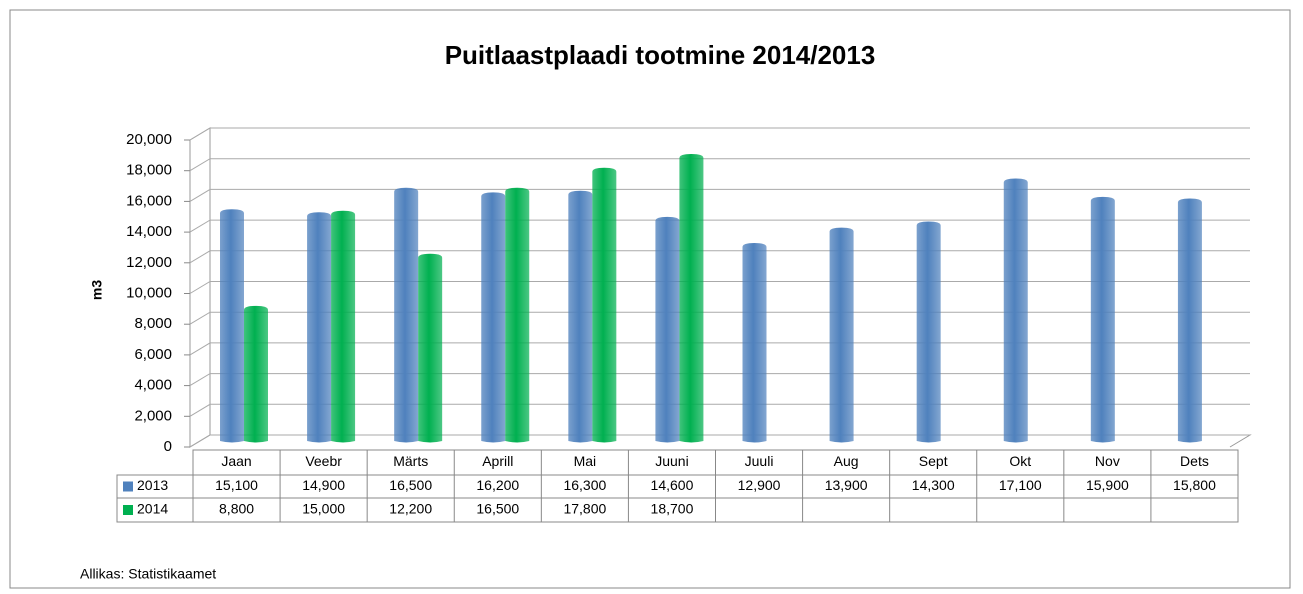  I want to click on y-tick-label: 10,000, so click(149, 292).